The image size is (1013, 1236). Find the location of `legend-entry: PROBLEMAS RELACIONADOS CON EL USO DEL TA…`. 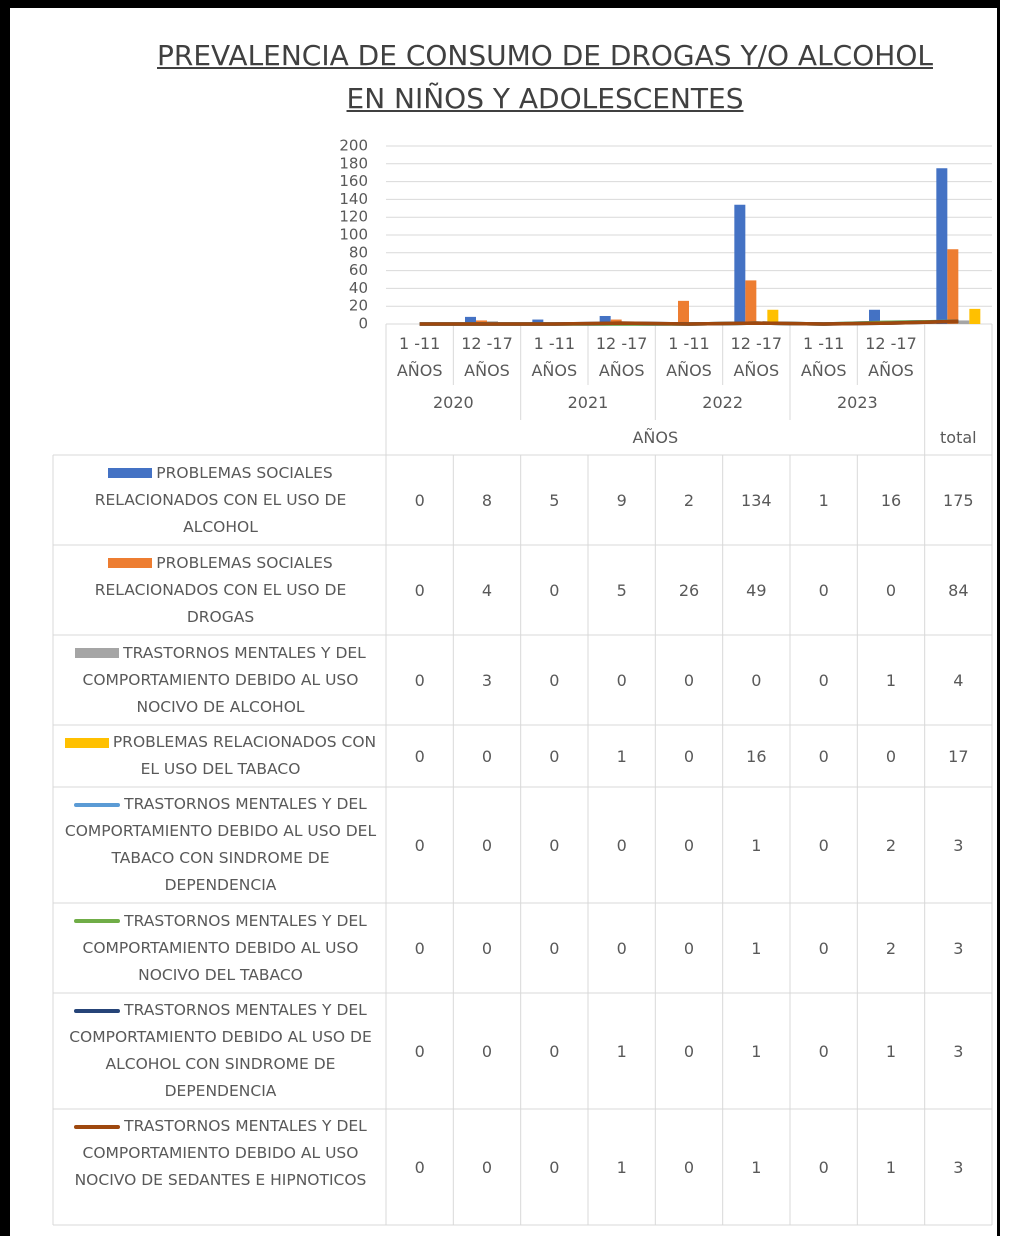

legend-entry: PROBLEMAS RELACIONADOS CON EL USO DEL TA… is located at coordinates (219, 756).